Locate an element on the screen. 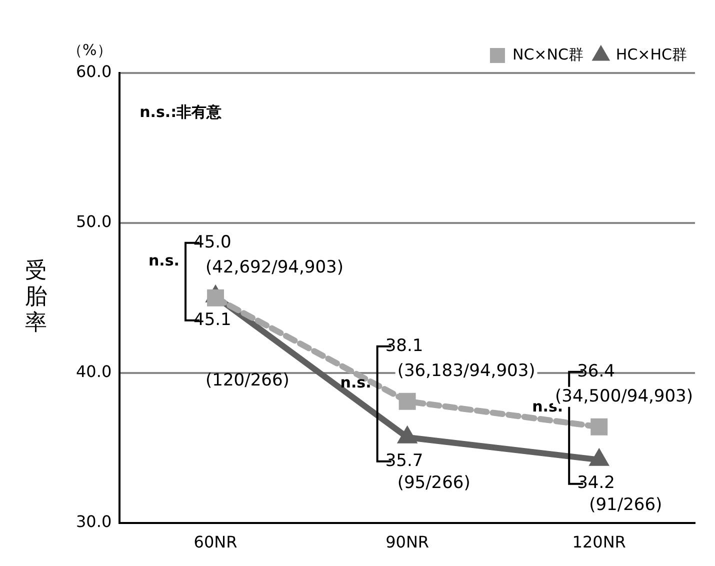  y-axis-title: 受胎率 is located at coordinates (36, 297).